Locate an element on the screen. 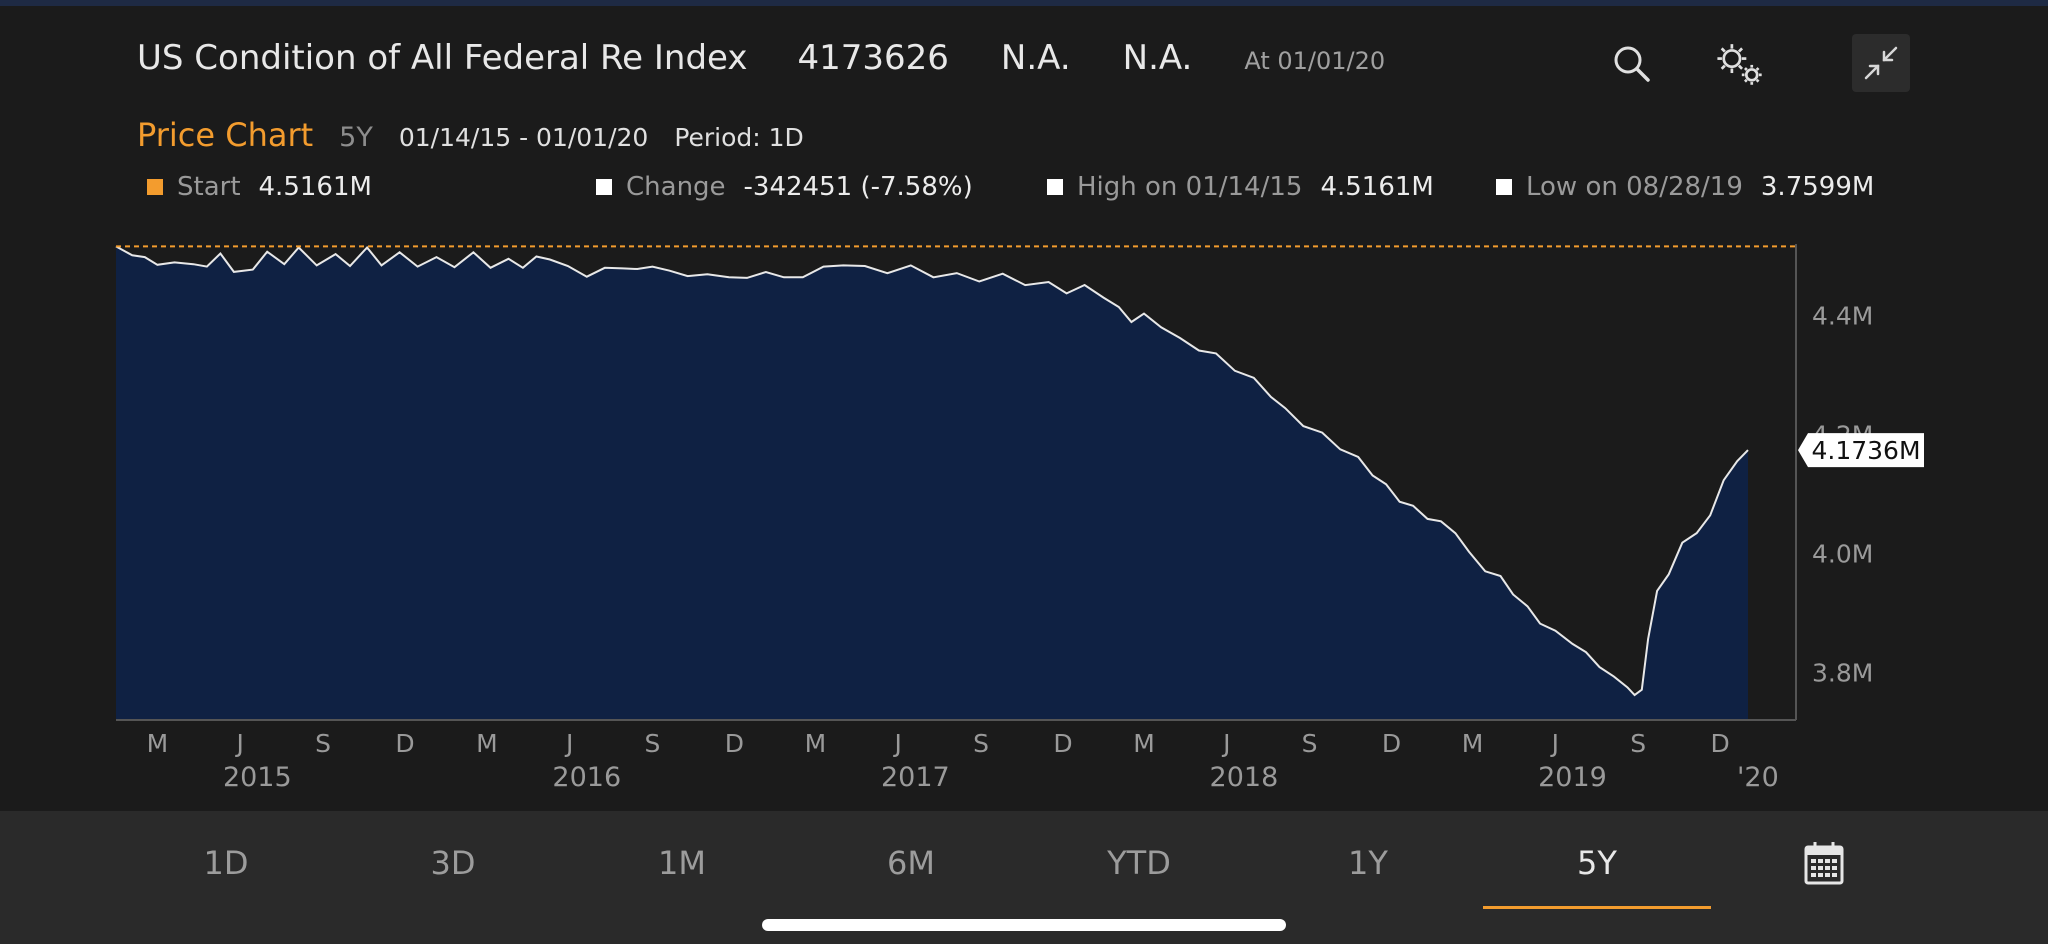 This screenshot has height=944, width=2048. start-legend-swatch is located at coordinates (155, 187).